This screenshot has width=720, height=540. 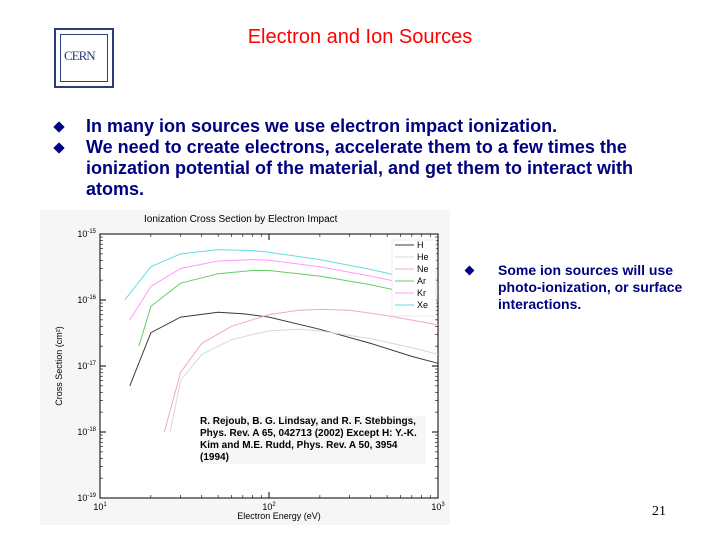 I want to click on series-line-ar, so click(x=288, y=308).